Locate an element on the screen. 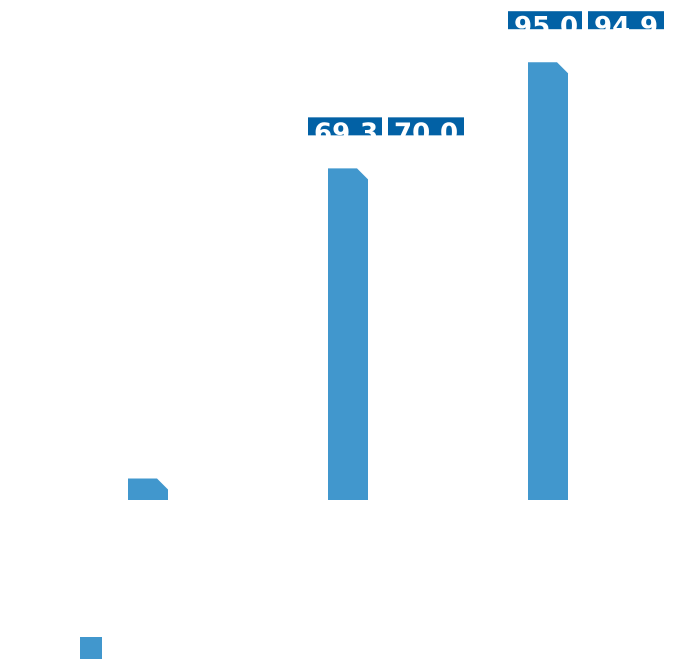 The image size is (683, 668). legend-swatch is located at coordinates (91, 648).